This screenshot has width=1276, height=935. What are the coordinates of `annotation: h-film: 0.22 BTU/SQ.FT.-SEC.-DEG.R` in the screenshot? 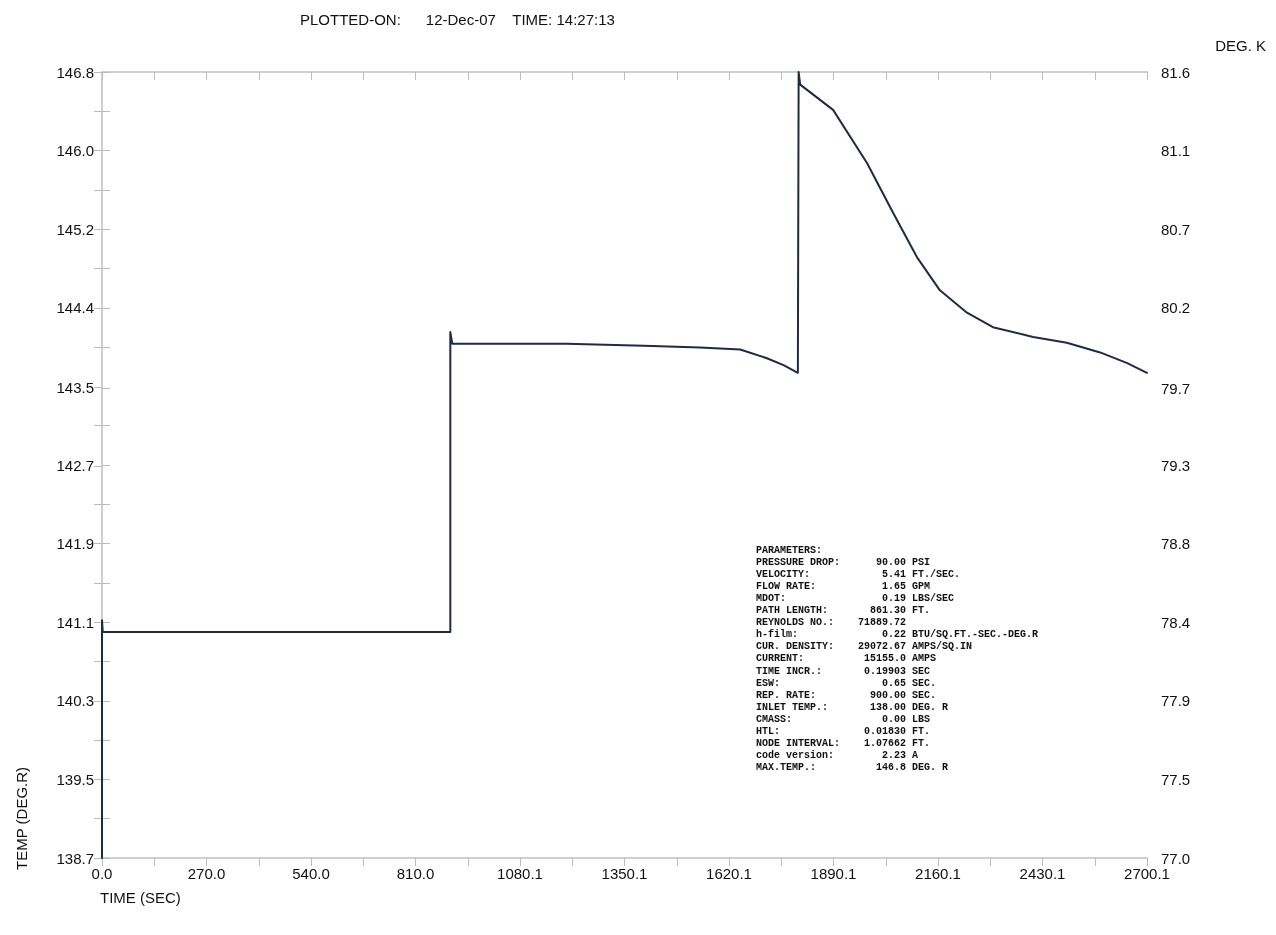 It's located at (897, 635).